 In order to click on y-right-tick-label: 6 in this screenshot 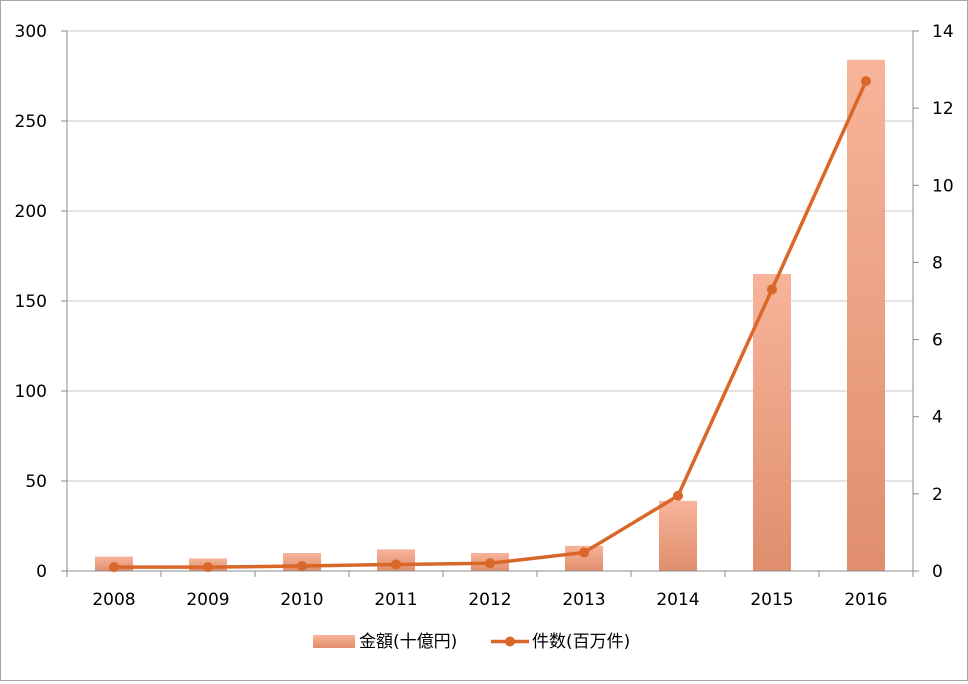, I will do `click(937, 341)`.